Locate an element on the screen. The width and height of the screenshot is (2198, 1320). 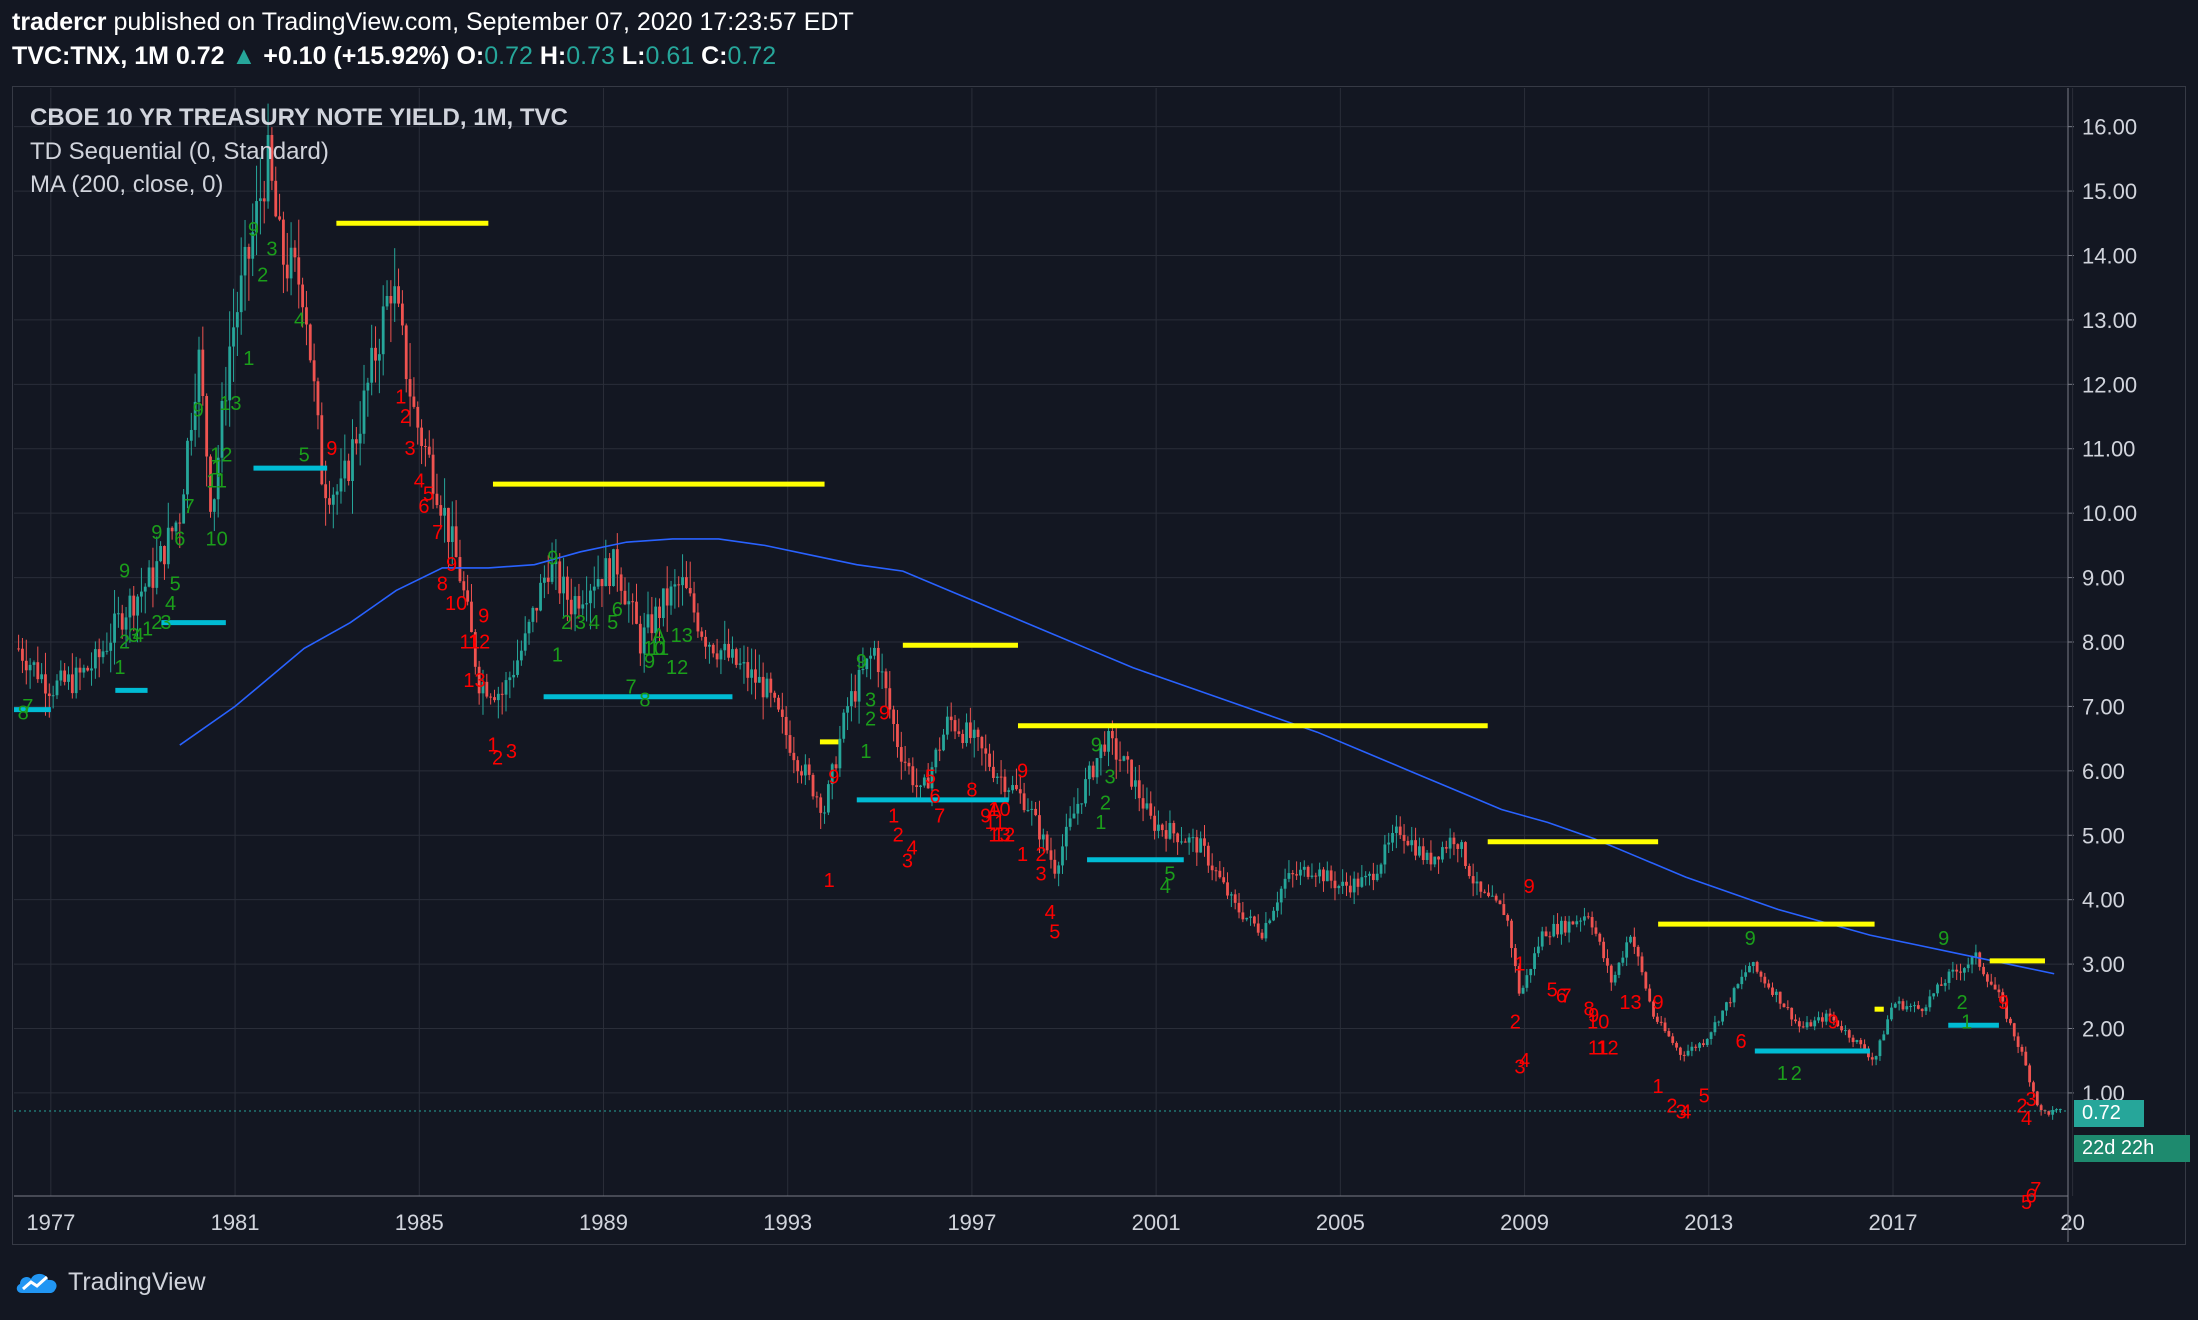
symbol-name: TVC:TNX, 1M is located at coordinates (90, 56).